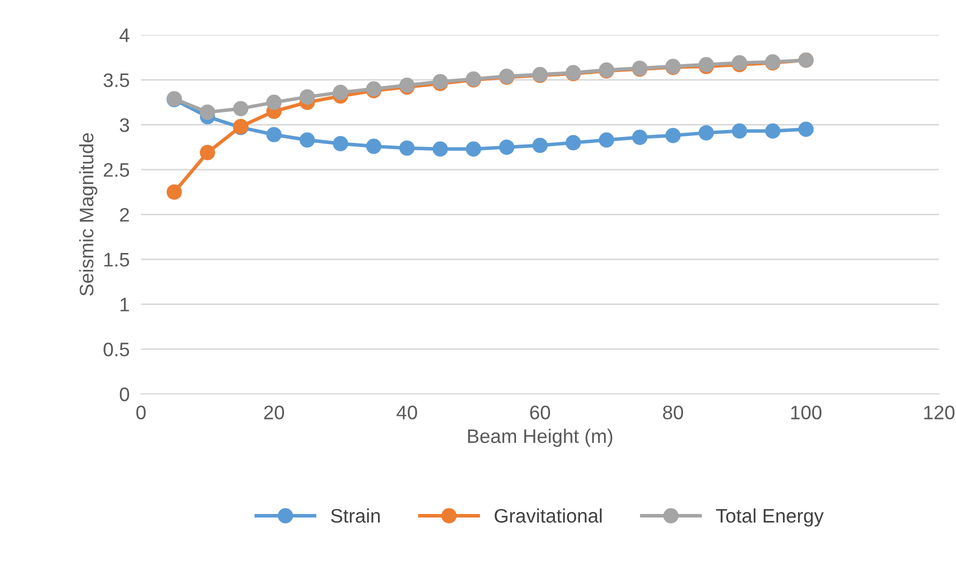  What do you see at coordinates (88, 214) in the screenshot?
I see `y-axis-title: Seismic Magnitude` at bounding box center [88, 214].